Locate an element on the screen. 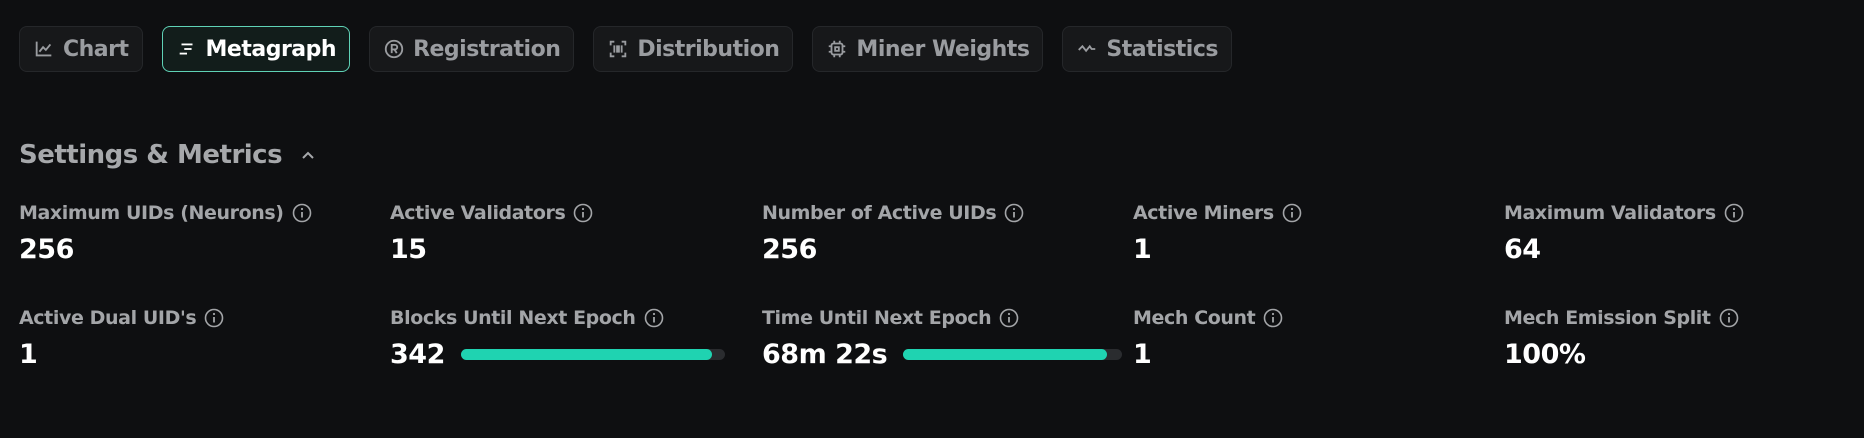 This screenshot has height=438, width=1864. metric: Maximum Validators 64 is located at coordinates (1684, 233).